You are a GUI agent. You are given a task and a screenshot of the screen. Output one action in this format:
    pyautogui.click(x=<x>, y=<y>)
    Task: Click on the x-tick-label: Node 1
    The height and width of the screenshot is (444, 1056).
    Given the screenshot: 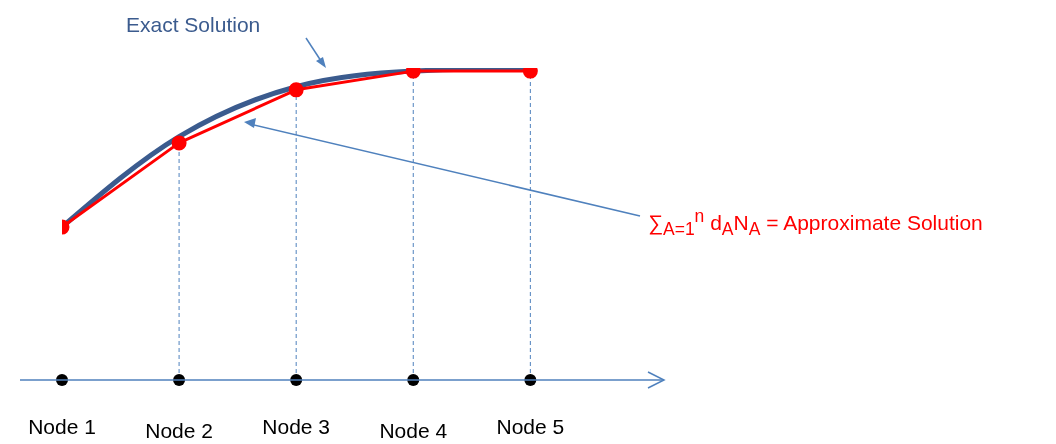 What is the action you would take?
    pyautogui.click(x=62, y=426)
    